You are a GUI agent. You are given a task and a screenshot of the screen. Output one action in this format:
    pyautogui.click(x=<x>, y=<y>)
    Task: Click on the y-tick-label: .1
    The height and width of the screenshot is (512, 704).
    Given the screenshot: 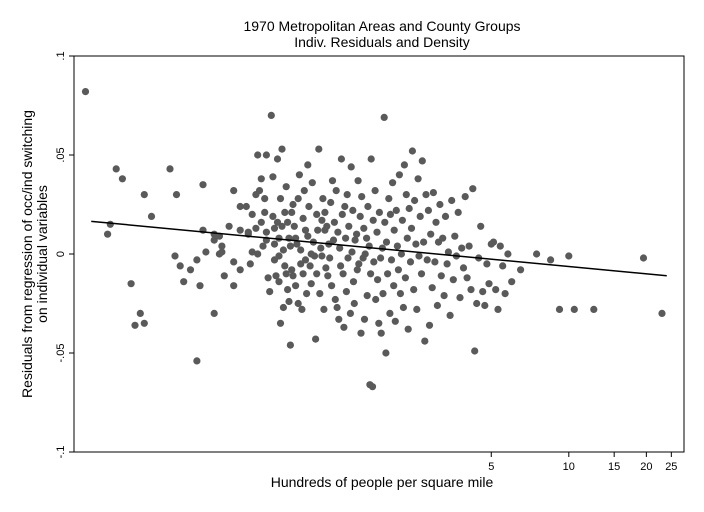 What is the action you would take?
    pyautogui.click(x=61, y=55)
    